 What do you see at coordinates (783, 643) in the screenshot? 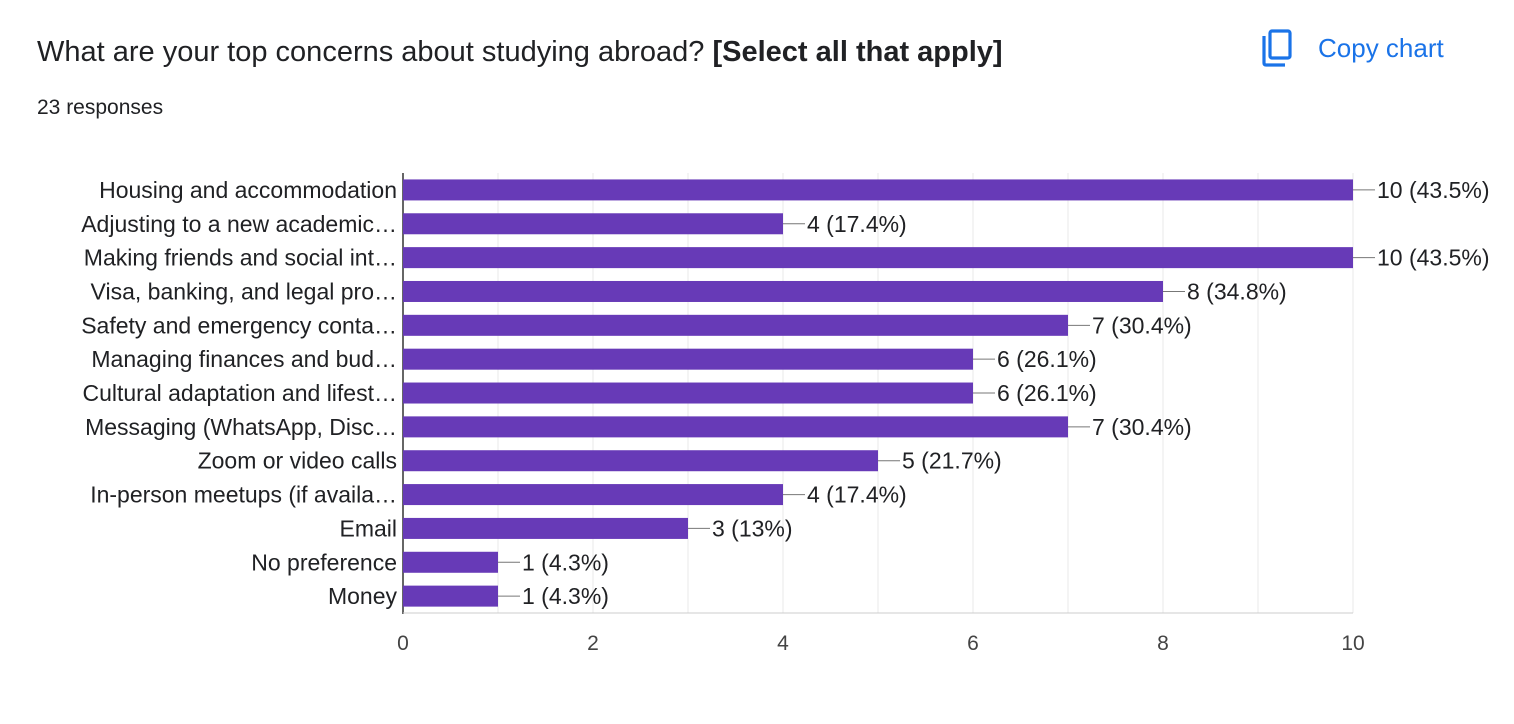
I see `x-tick-label: 4` at bounding box center [783, 643].